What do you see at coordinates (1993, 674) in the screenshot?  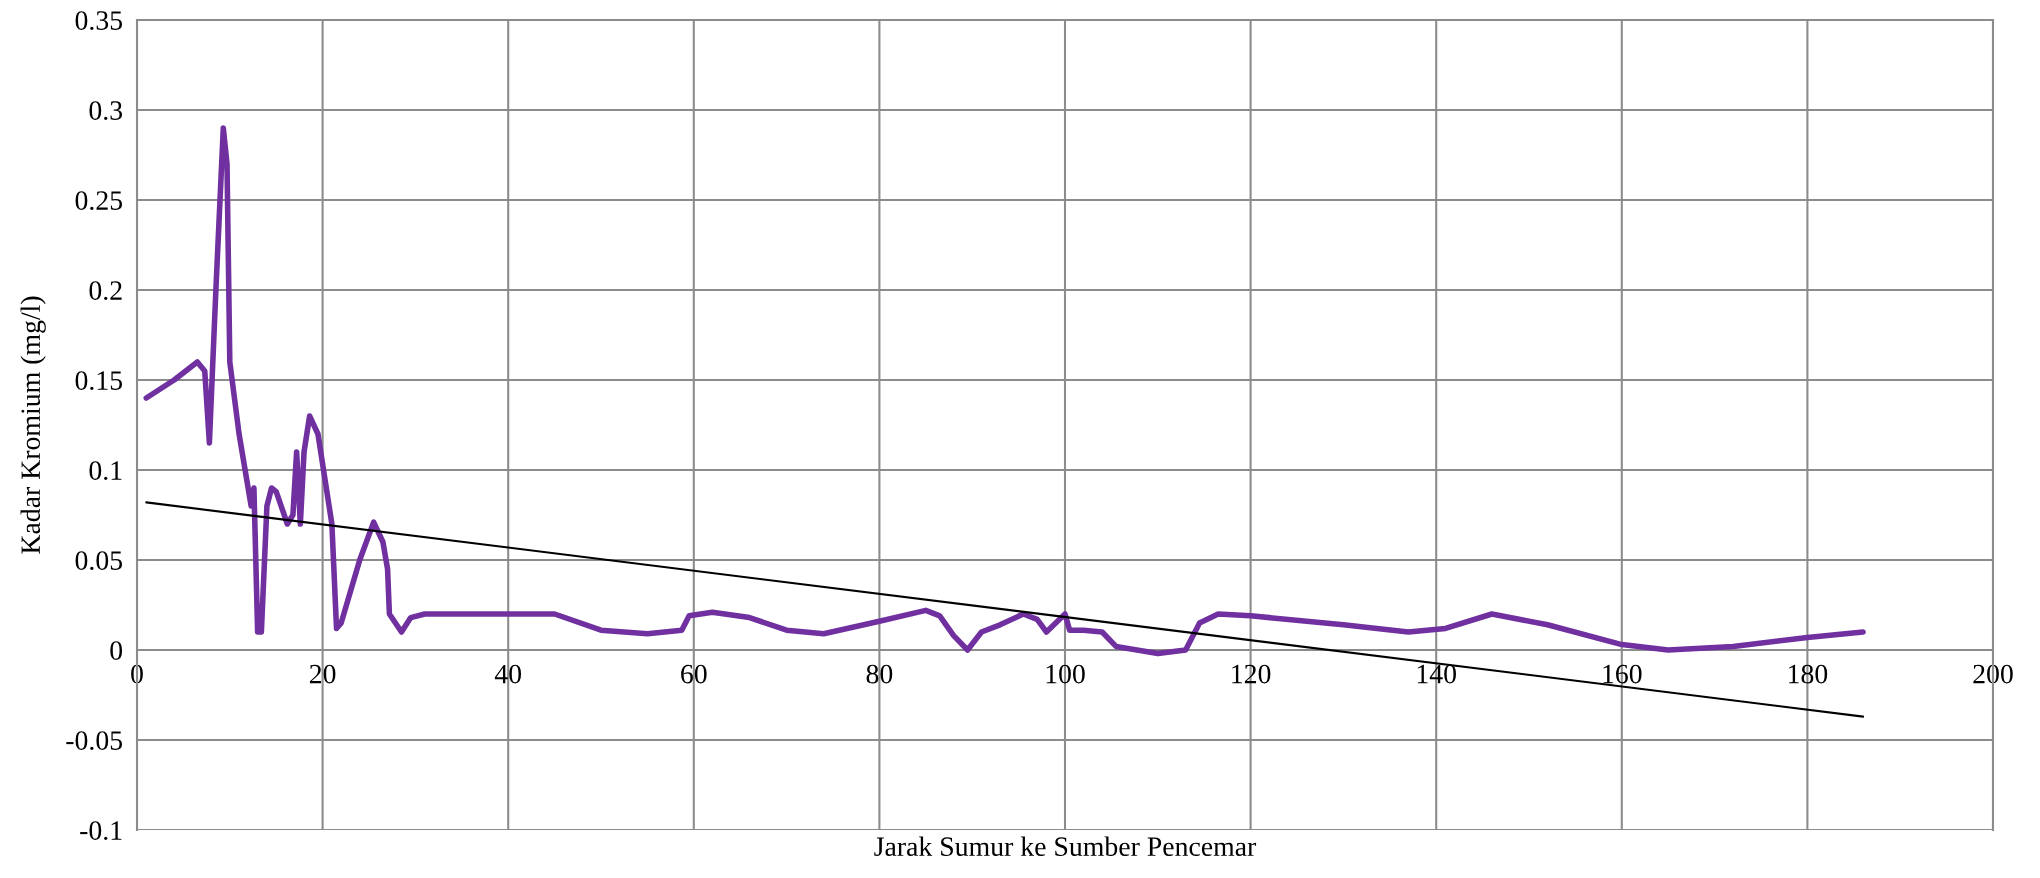 I see `x-tick-label: 200` at bounding box center [1993, 674].